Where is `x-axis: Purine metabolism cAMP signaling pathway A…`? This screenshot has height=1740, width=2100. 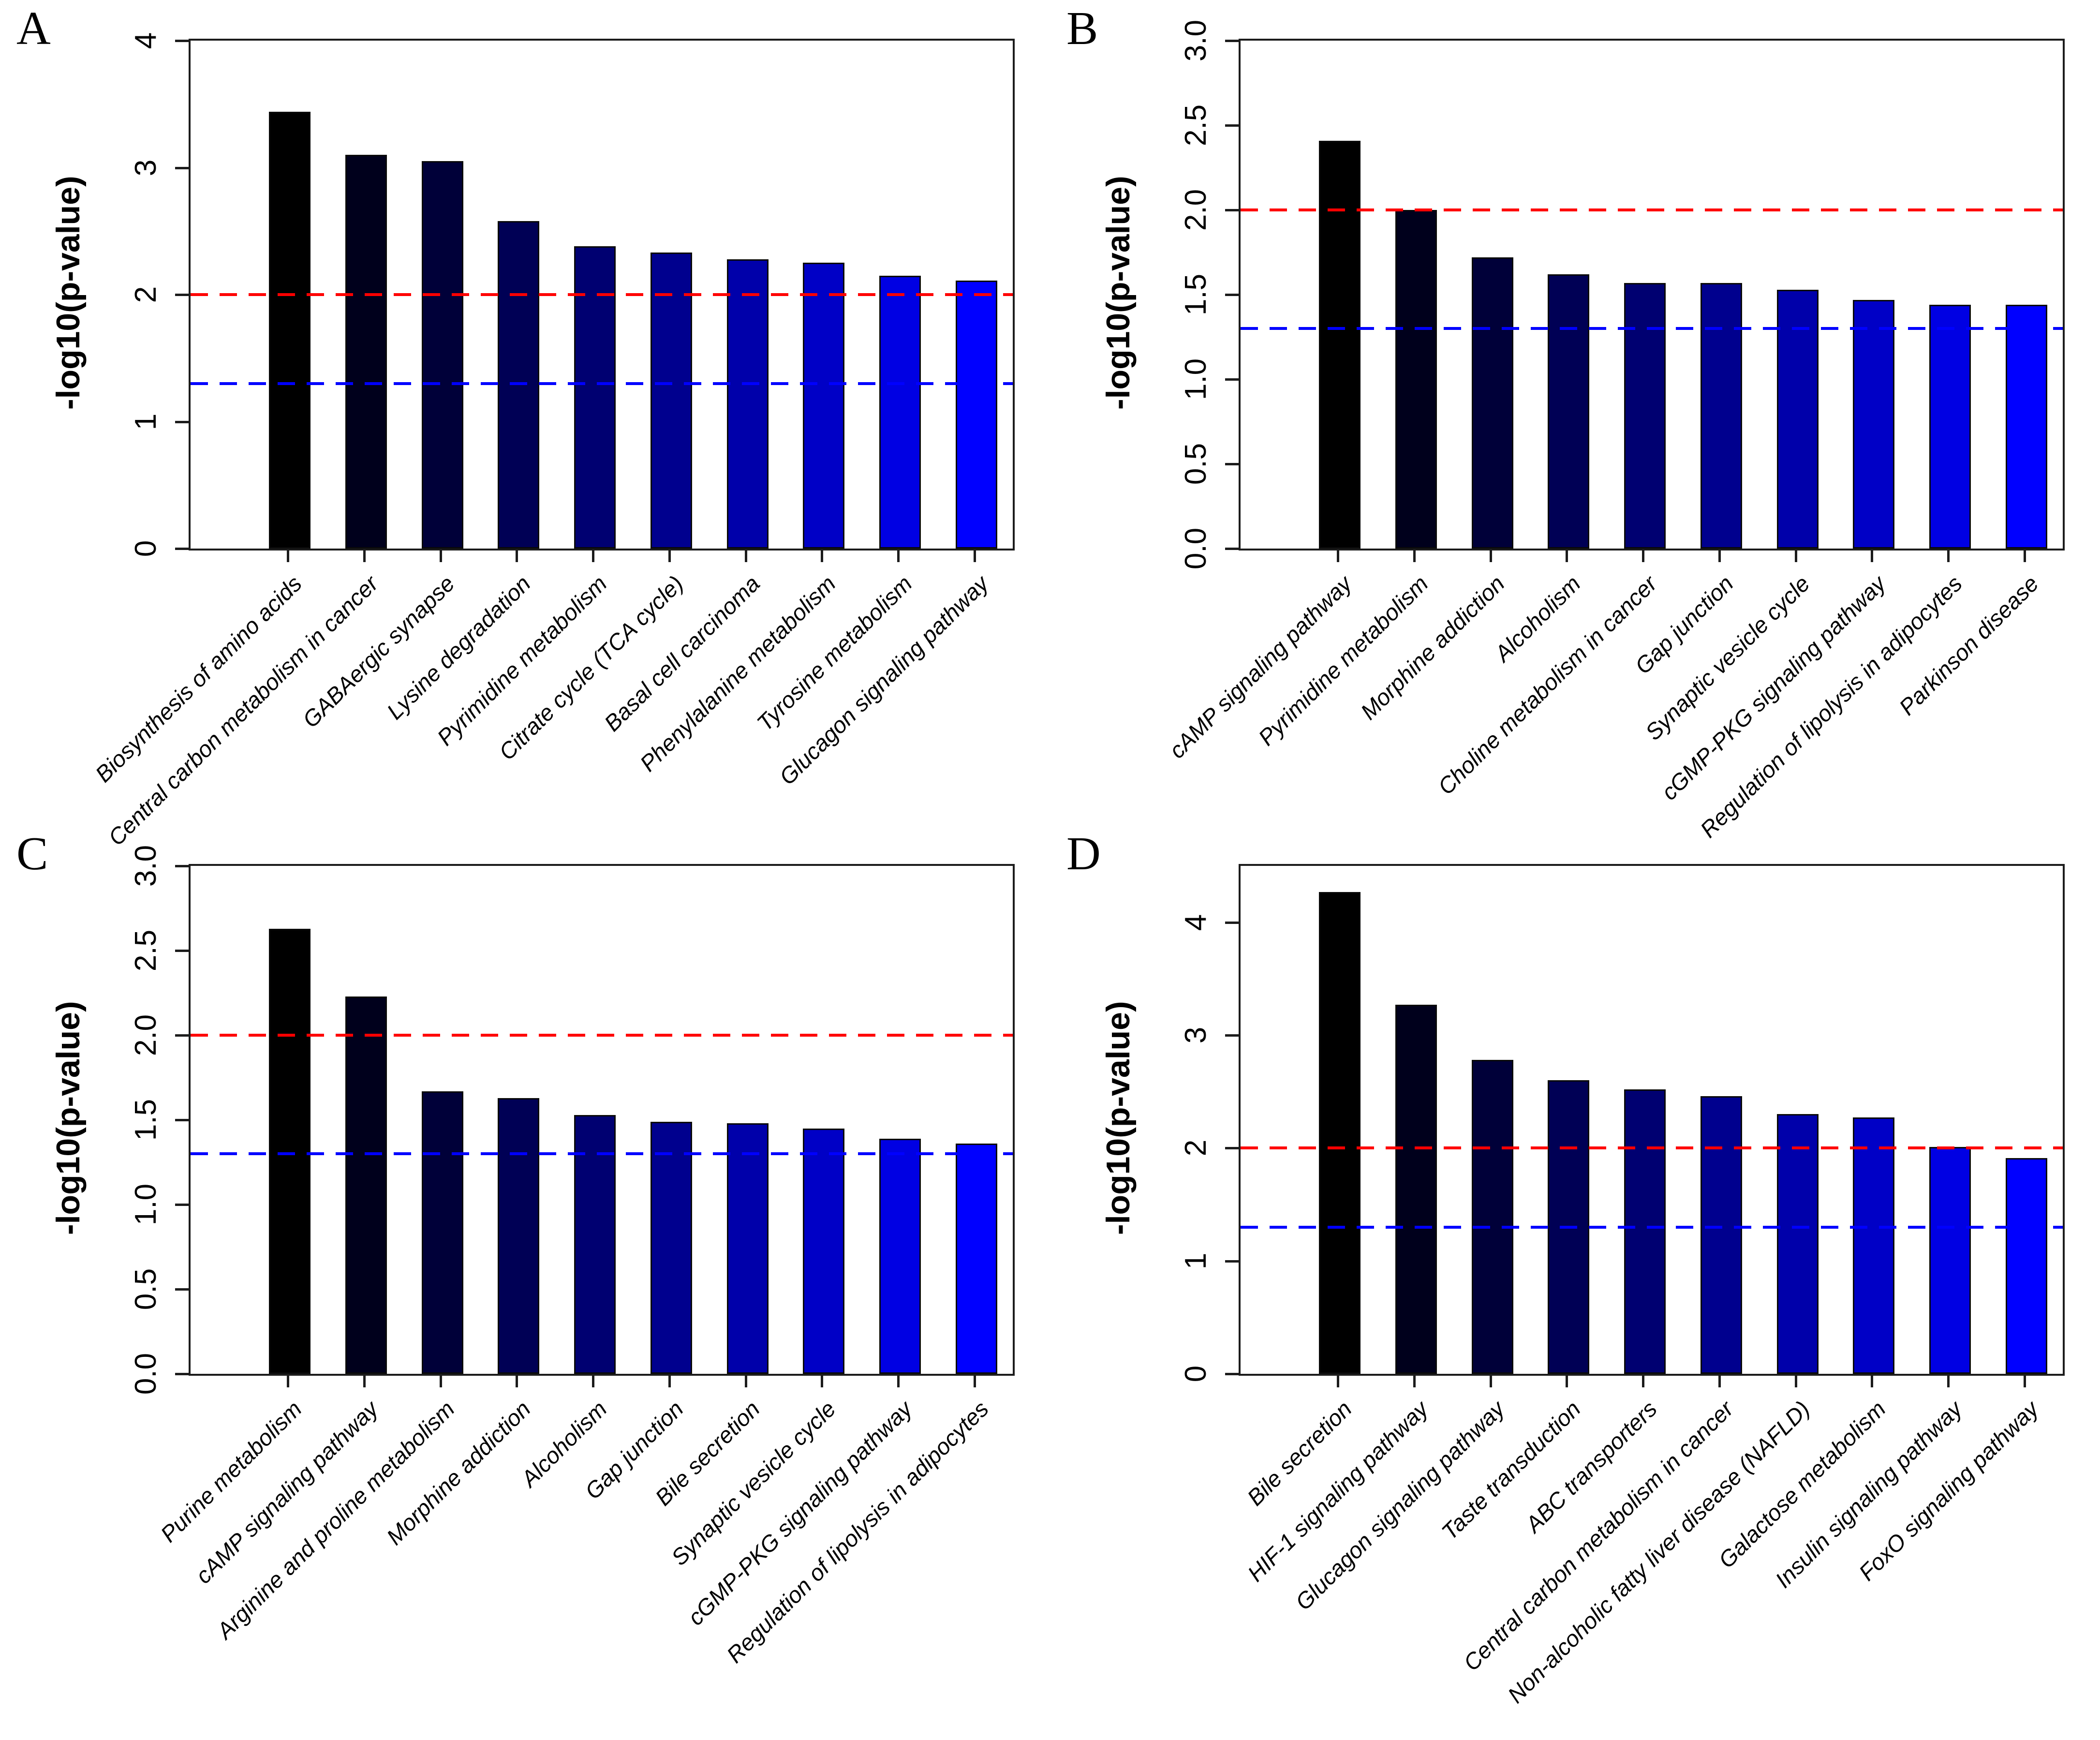 x-axis: Purine metabolism cAMP signaling pathway A… is located at coordinates (583, 1521).